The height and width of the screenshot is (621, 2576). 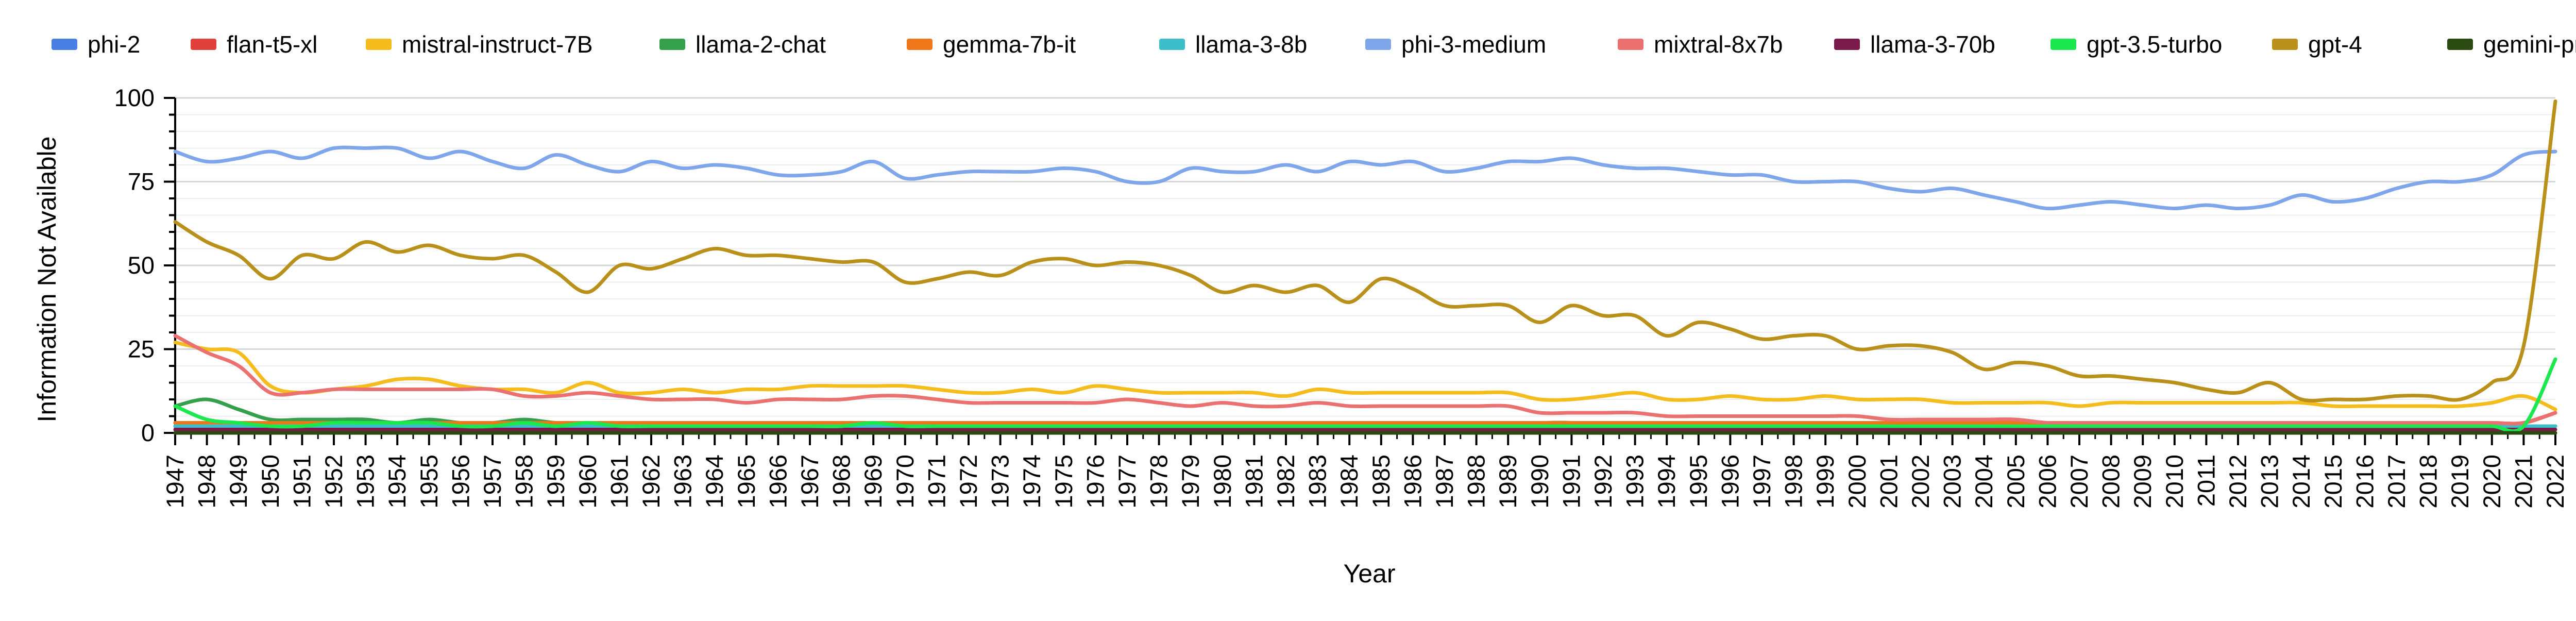 I want to click on legend-item: phi-2, so click(x=96, y=44).